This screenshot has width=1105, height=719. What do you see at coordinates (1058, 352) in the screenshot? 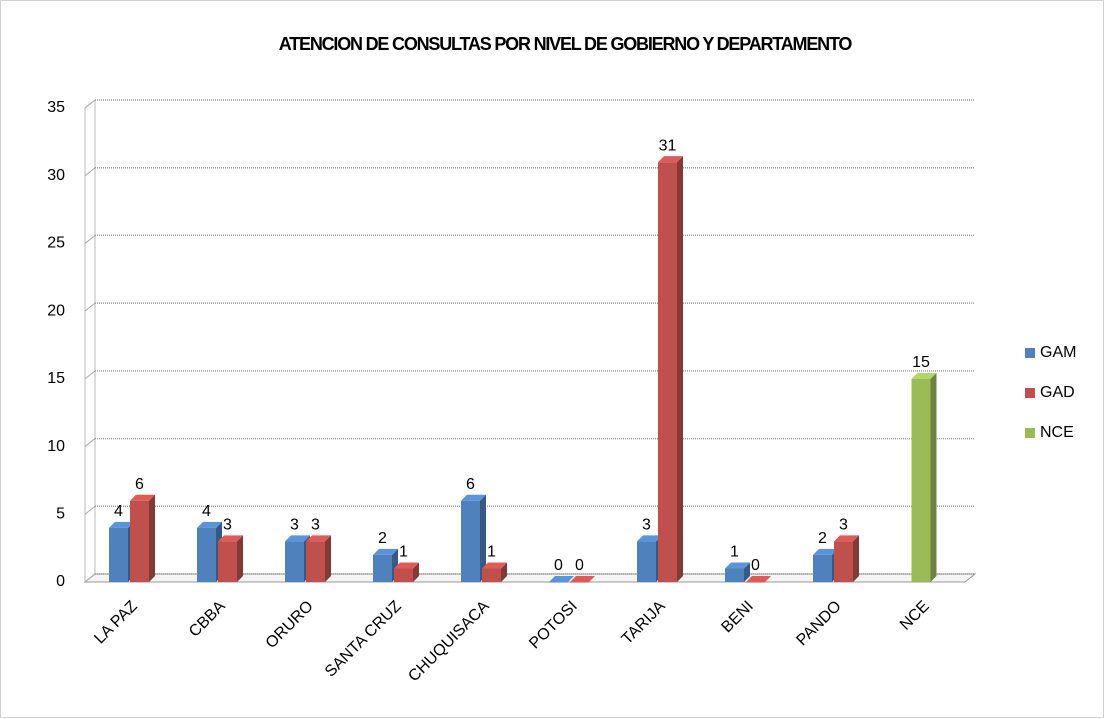
I see `legend-label: GAM` at bounding box center [1058, 352].